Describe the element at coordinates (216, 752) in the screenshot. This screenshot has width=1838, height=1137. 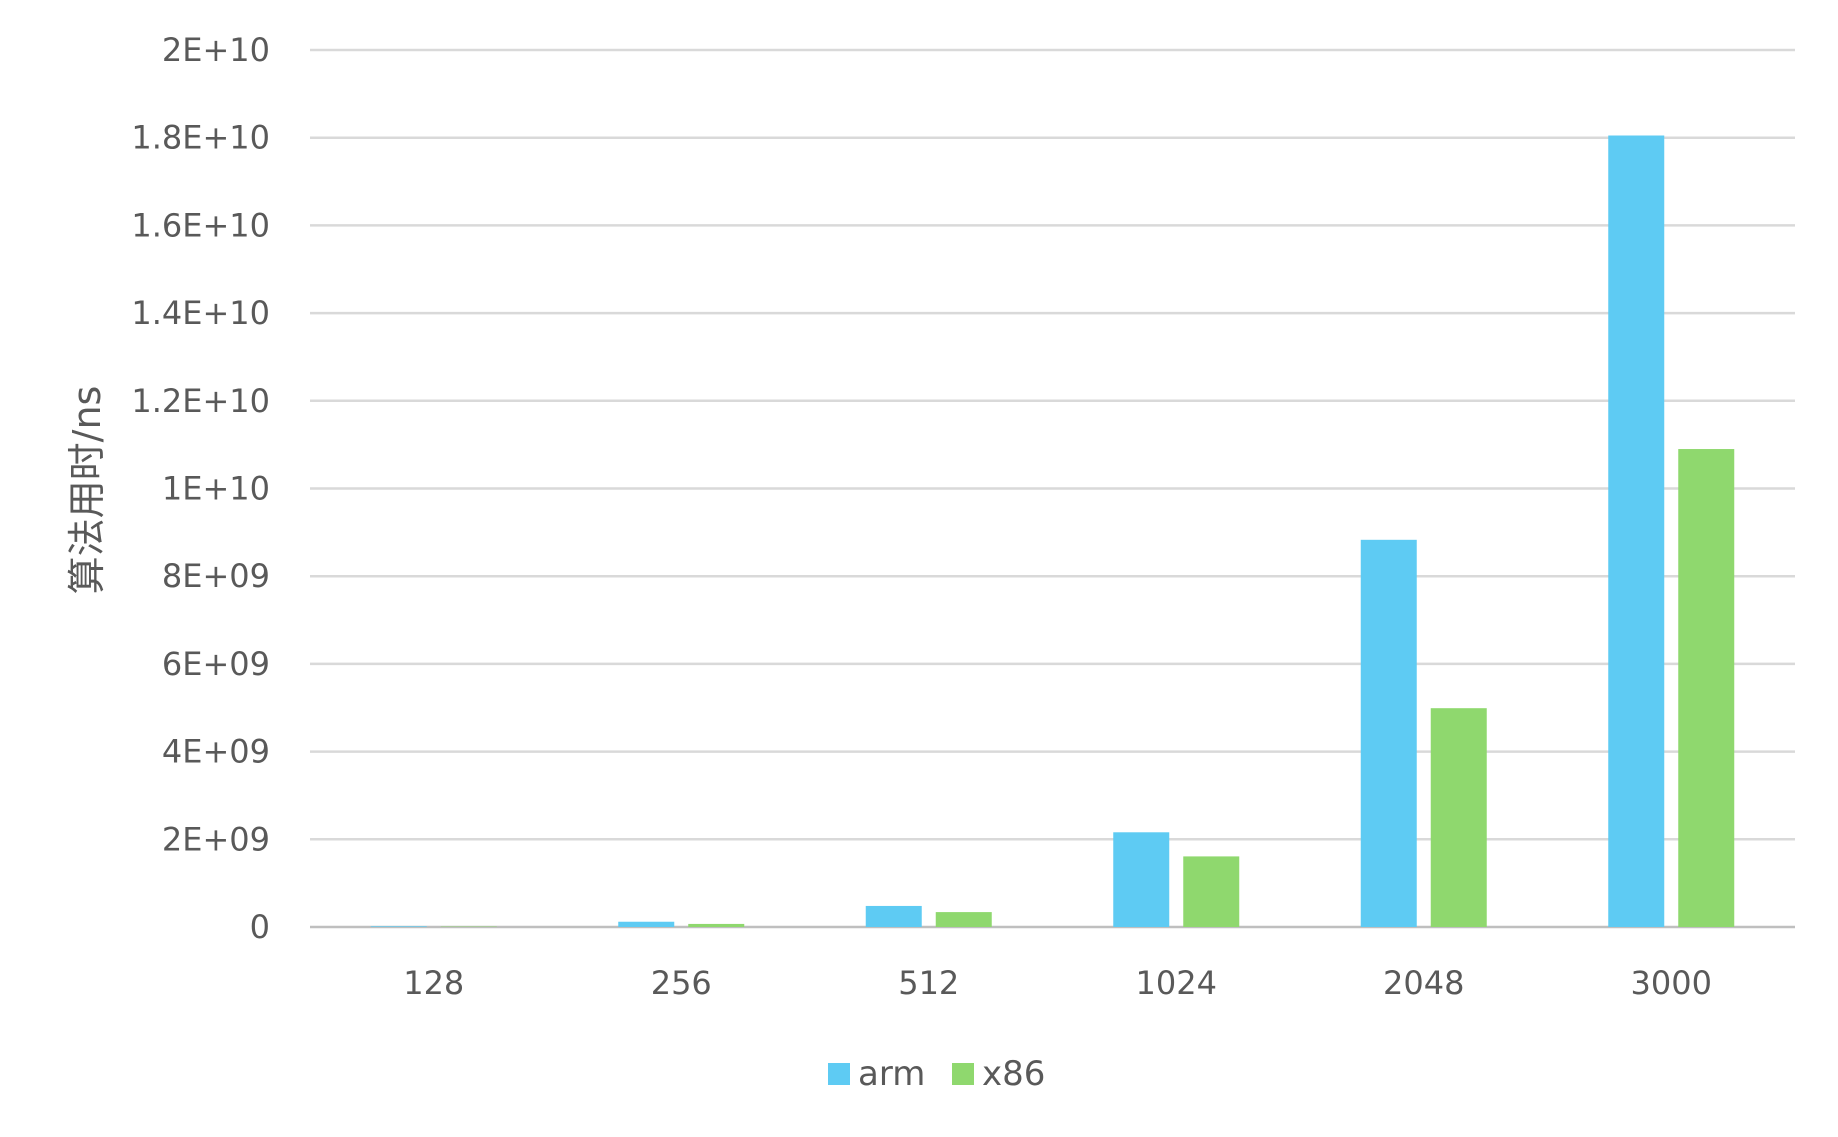
I see `y-tick-label: 4E+09` at that location.